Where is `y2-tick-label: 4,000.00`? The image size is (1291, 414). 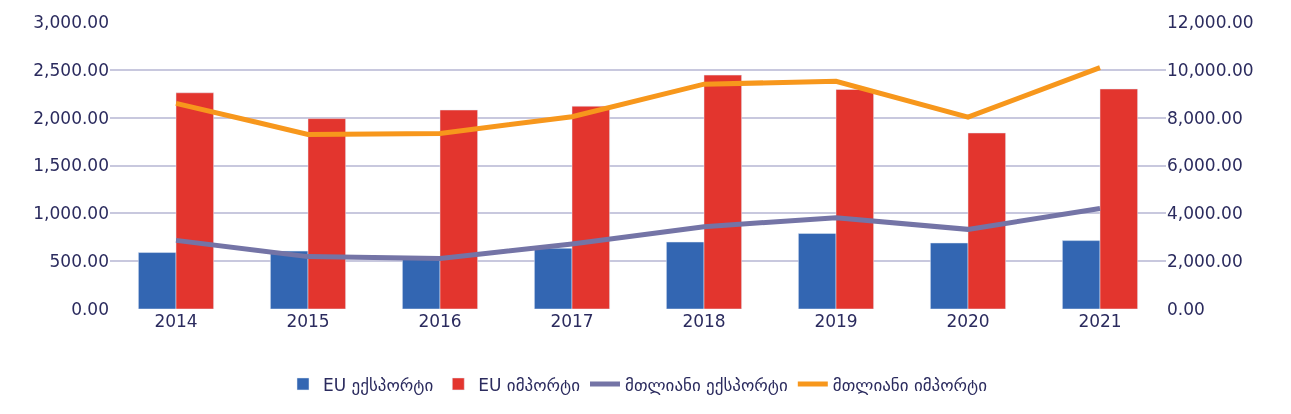 y2-tick-label: 4,000.00 is located at coordinates (1205, 213).